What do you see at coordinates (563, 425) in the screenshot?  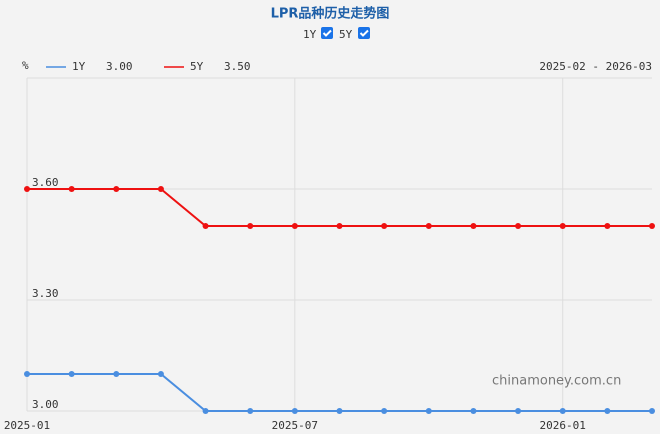 I see `x-tick-label: 2026-01` at bounding box center [563, 425].